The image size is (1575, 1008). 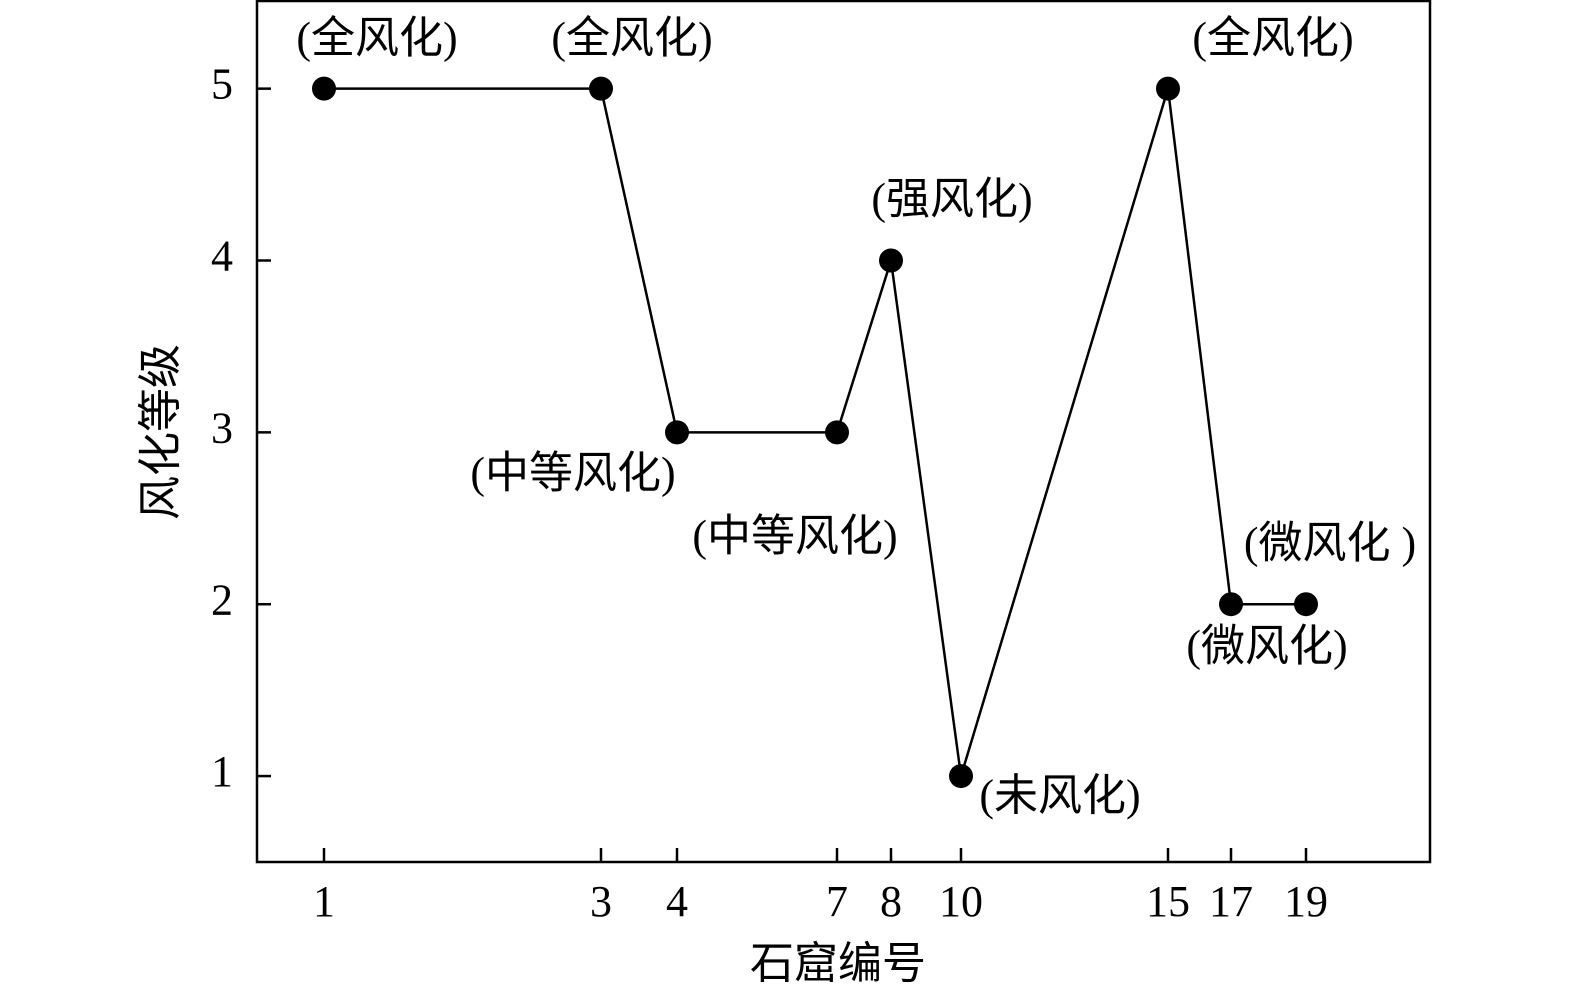 What do you see at coordinates (1330, 542) in the screenshot?
I see `point-annotation: (微风化 )` at bounding box center [1330, 542].